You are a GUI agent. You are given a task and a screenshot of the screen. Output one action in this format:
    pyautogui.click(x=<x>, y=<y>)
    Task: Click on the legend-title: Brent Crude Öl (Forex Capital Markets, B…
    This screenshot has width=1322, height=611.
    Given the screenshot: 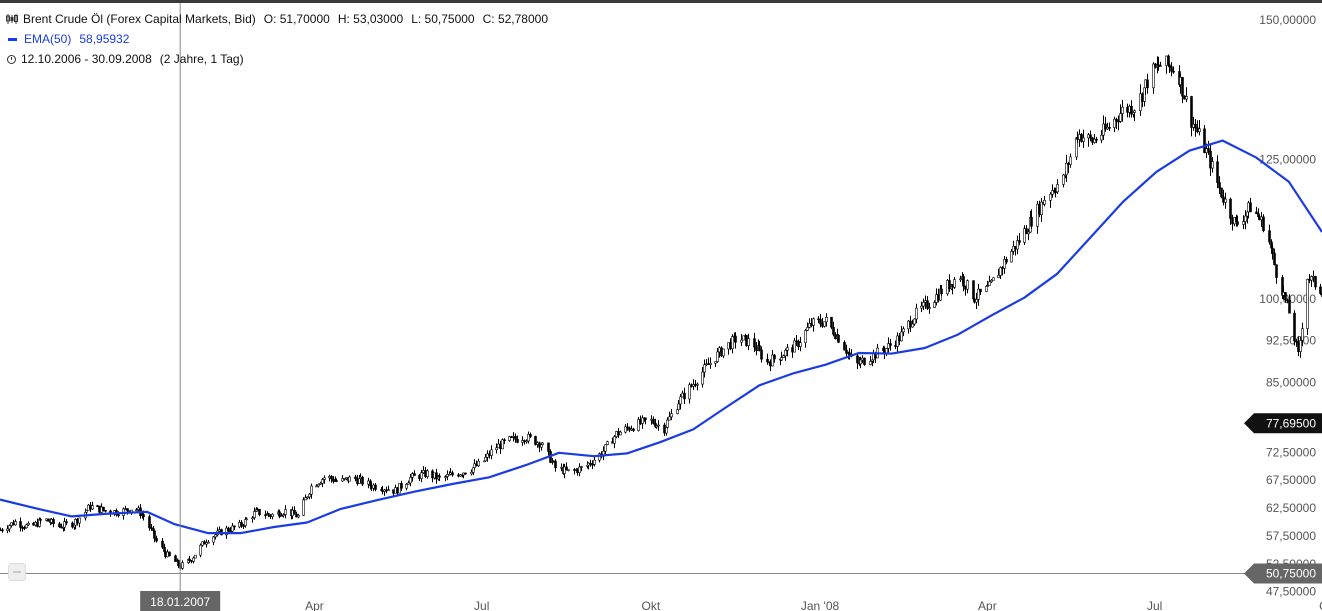 What is the action you would take?
    pyautogui.click(x=139, y=19)
    